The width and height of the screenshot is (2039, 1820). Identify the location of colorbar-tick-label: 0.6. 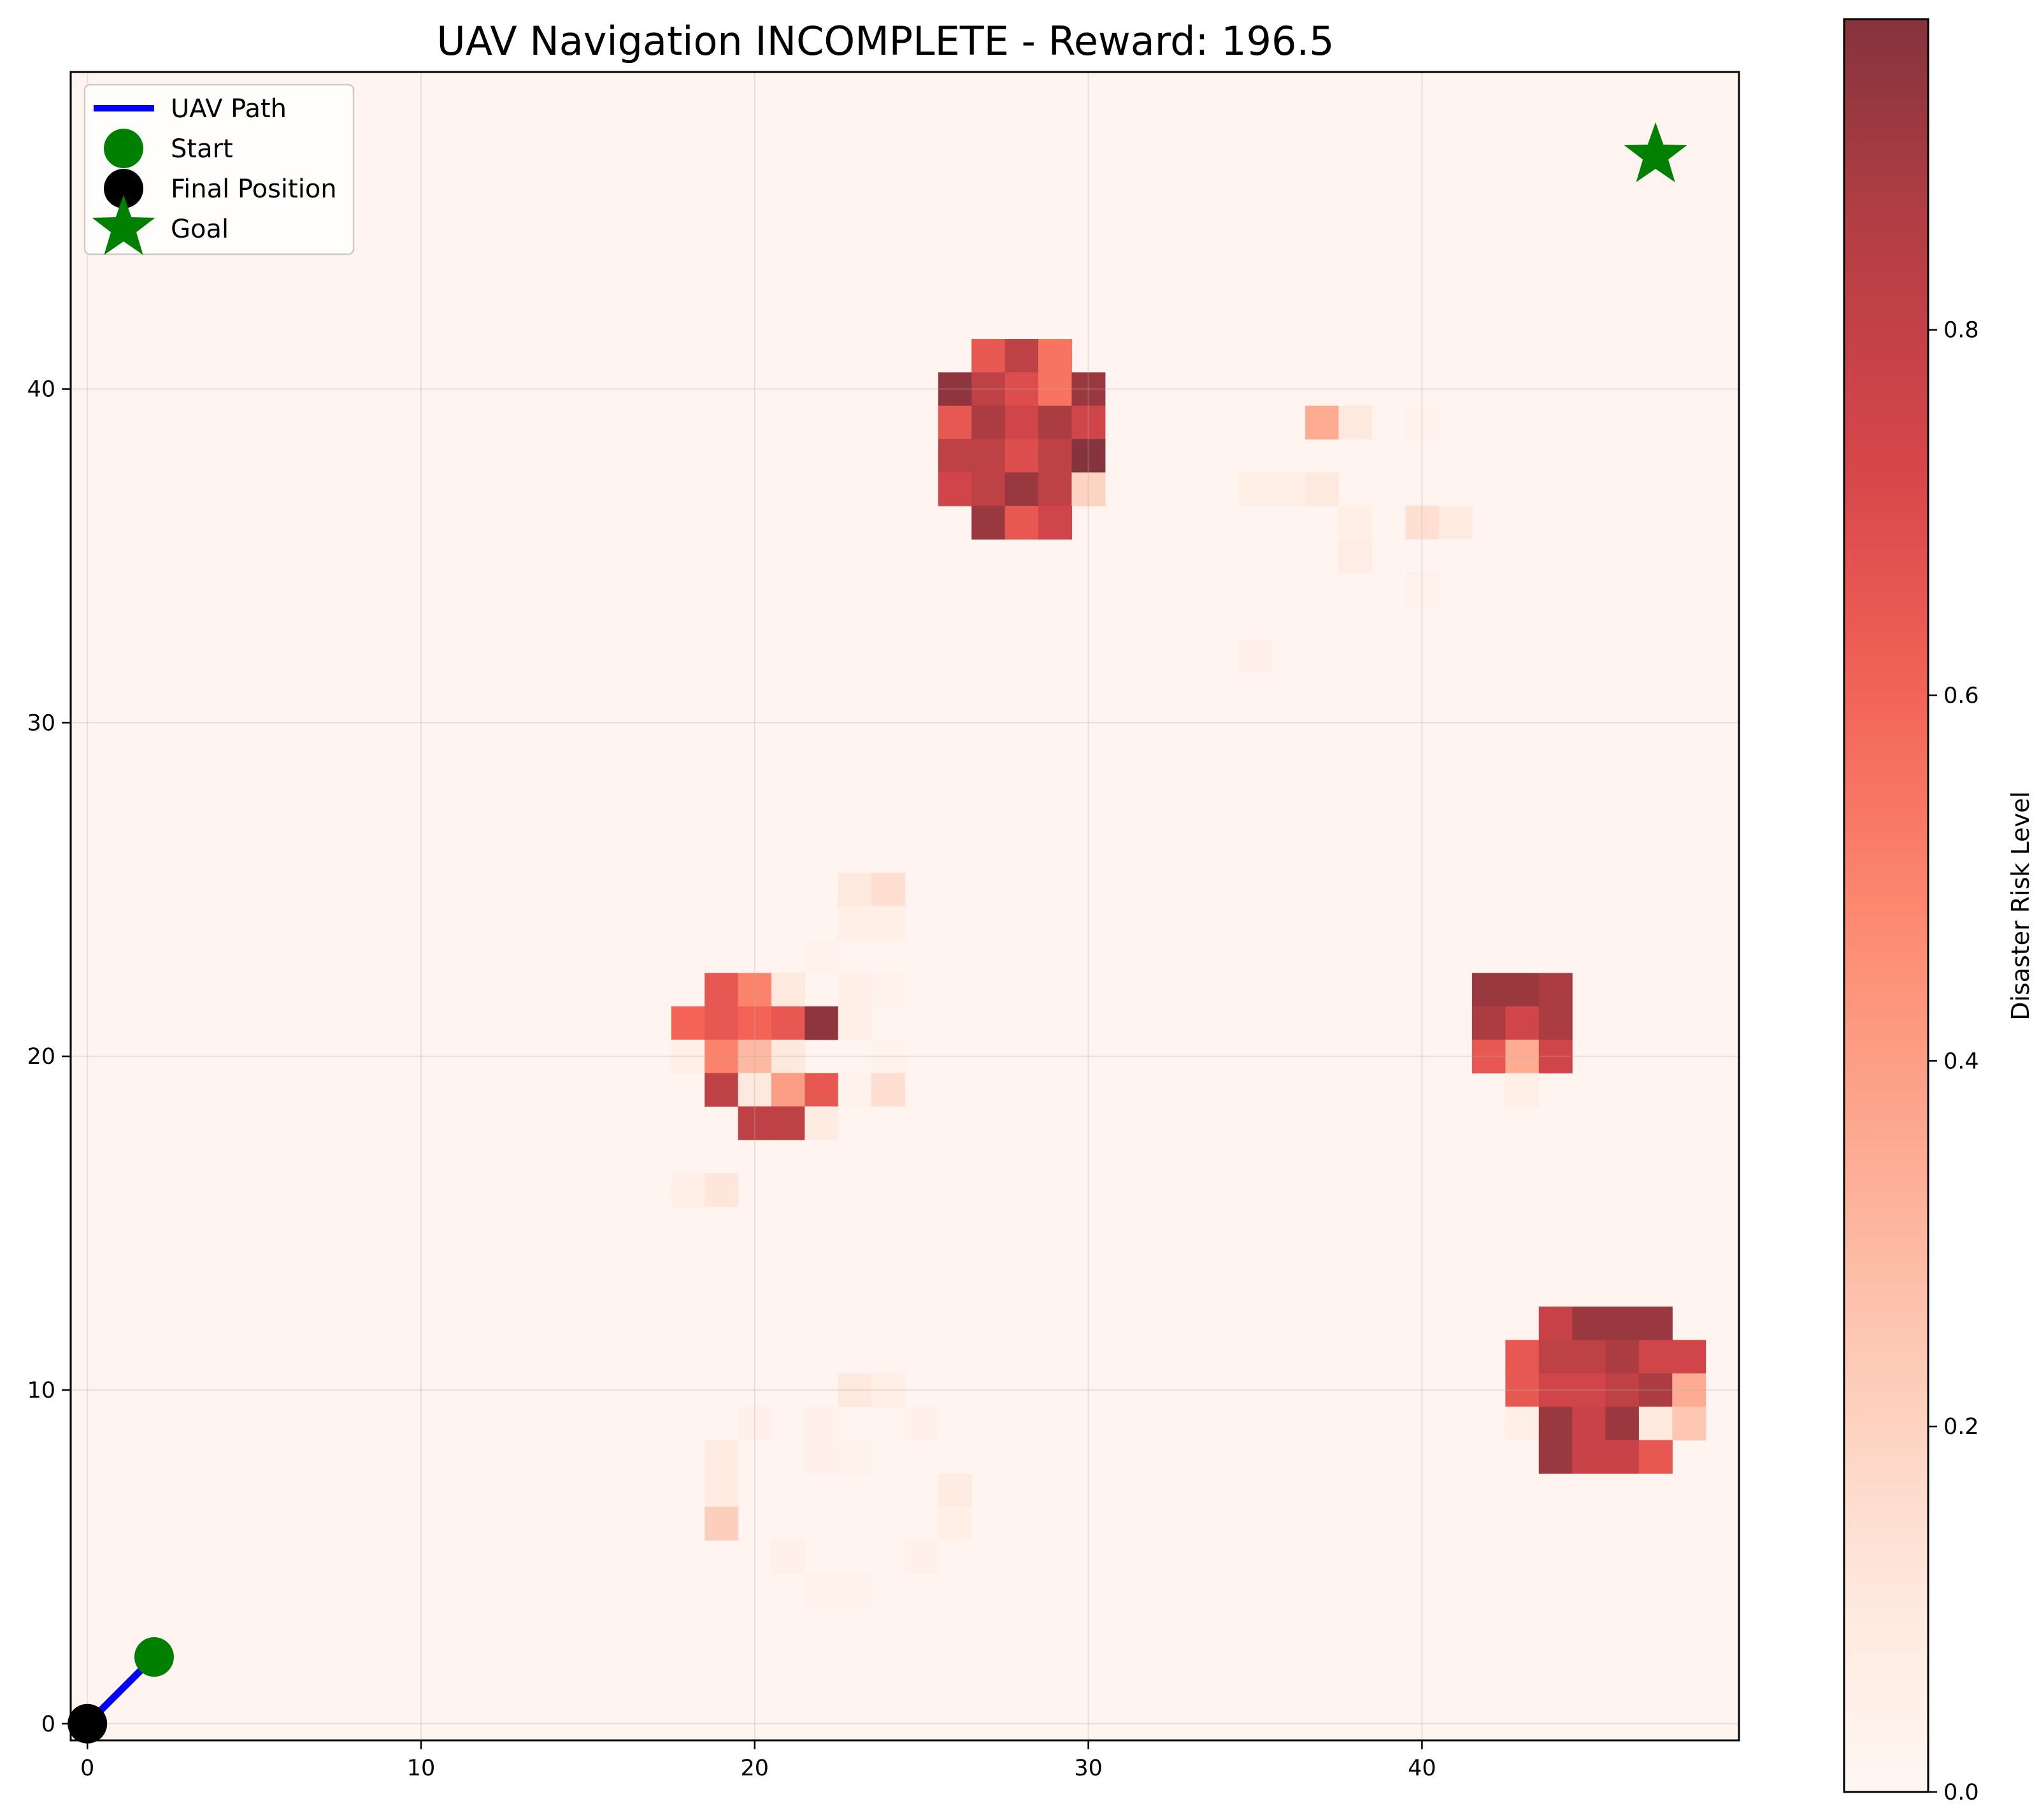
(1961, 696).